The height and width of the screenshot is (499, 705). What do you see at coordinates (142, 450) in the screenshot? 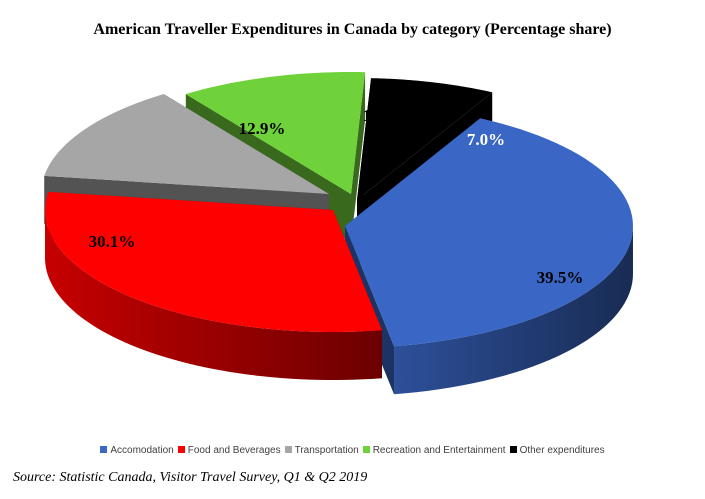
I see `legend-label: Accomodation` at bounding box center [142, 450].